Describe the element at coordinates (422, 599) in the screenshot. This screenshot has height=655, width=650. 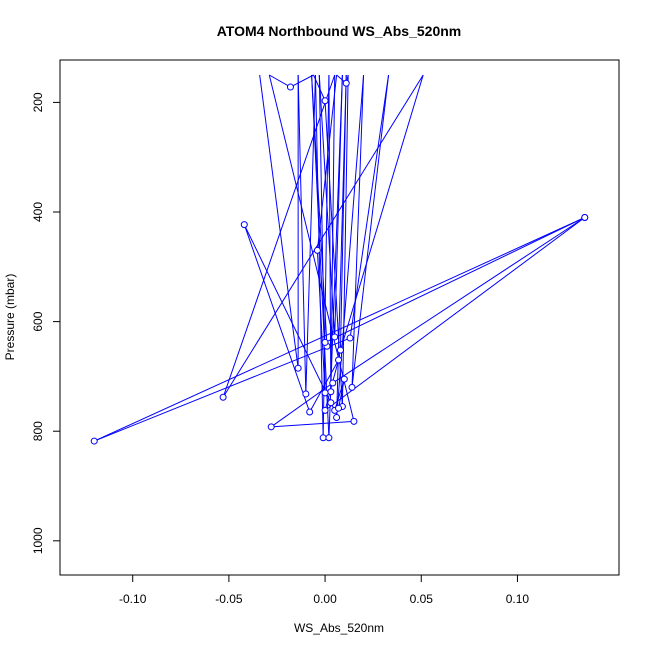
I see `x-tick-label: 0.05` at that location.